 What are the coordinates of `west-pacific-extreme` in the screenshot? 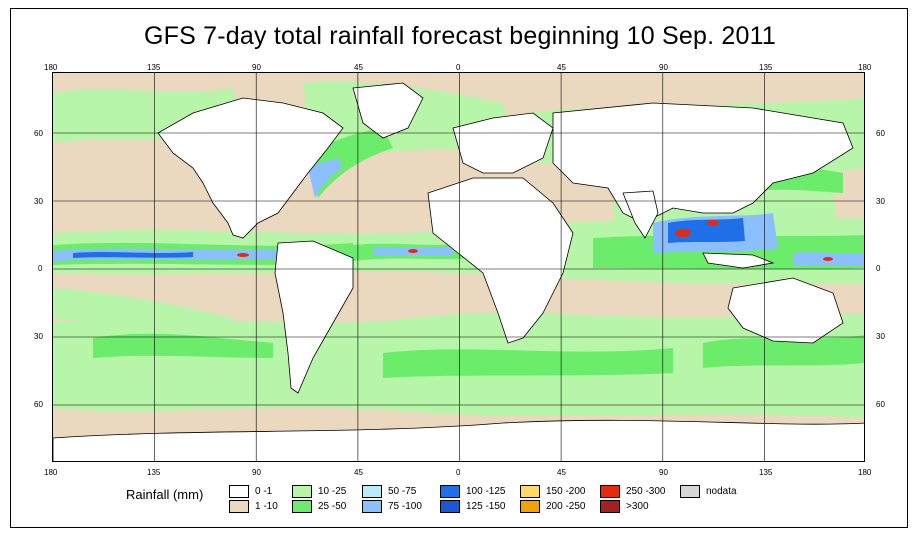 It's located at (828, 259).